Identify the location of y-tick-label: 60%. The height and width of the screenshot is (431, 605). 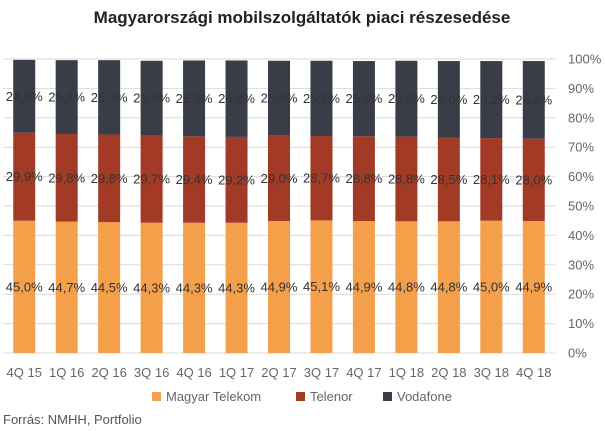
(581, 176).